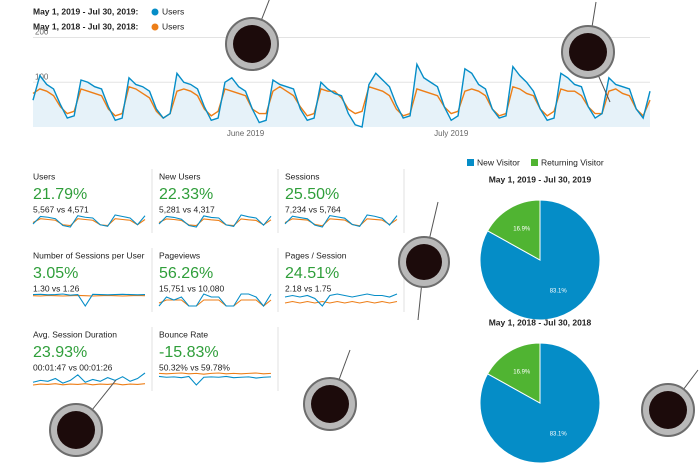 This screenshot has height=466, width=700. I want to click on card-value: 25.50%, so click(312, 194).